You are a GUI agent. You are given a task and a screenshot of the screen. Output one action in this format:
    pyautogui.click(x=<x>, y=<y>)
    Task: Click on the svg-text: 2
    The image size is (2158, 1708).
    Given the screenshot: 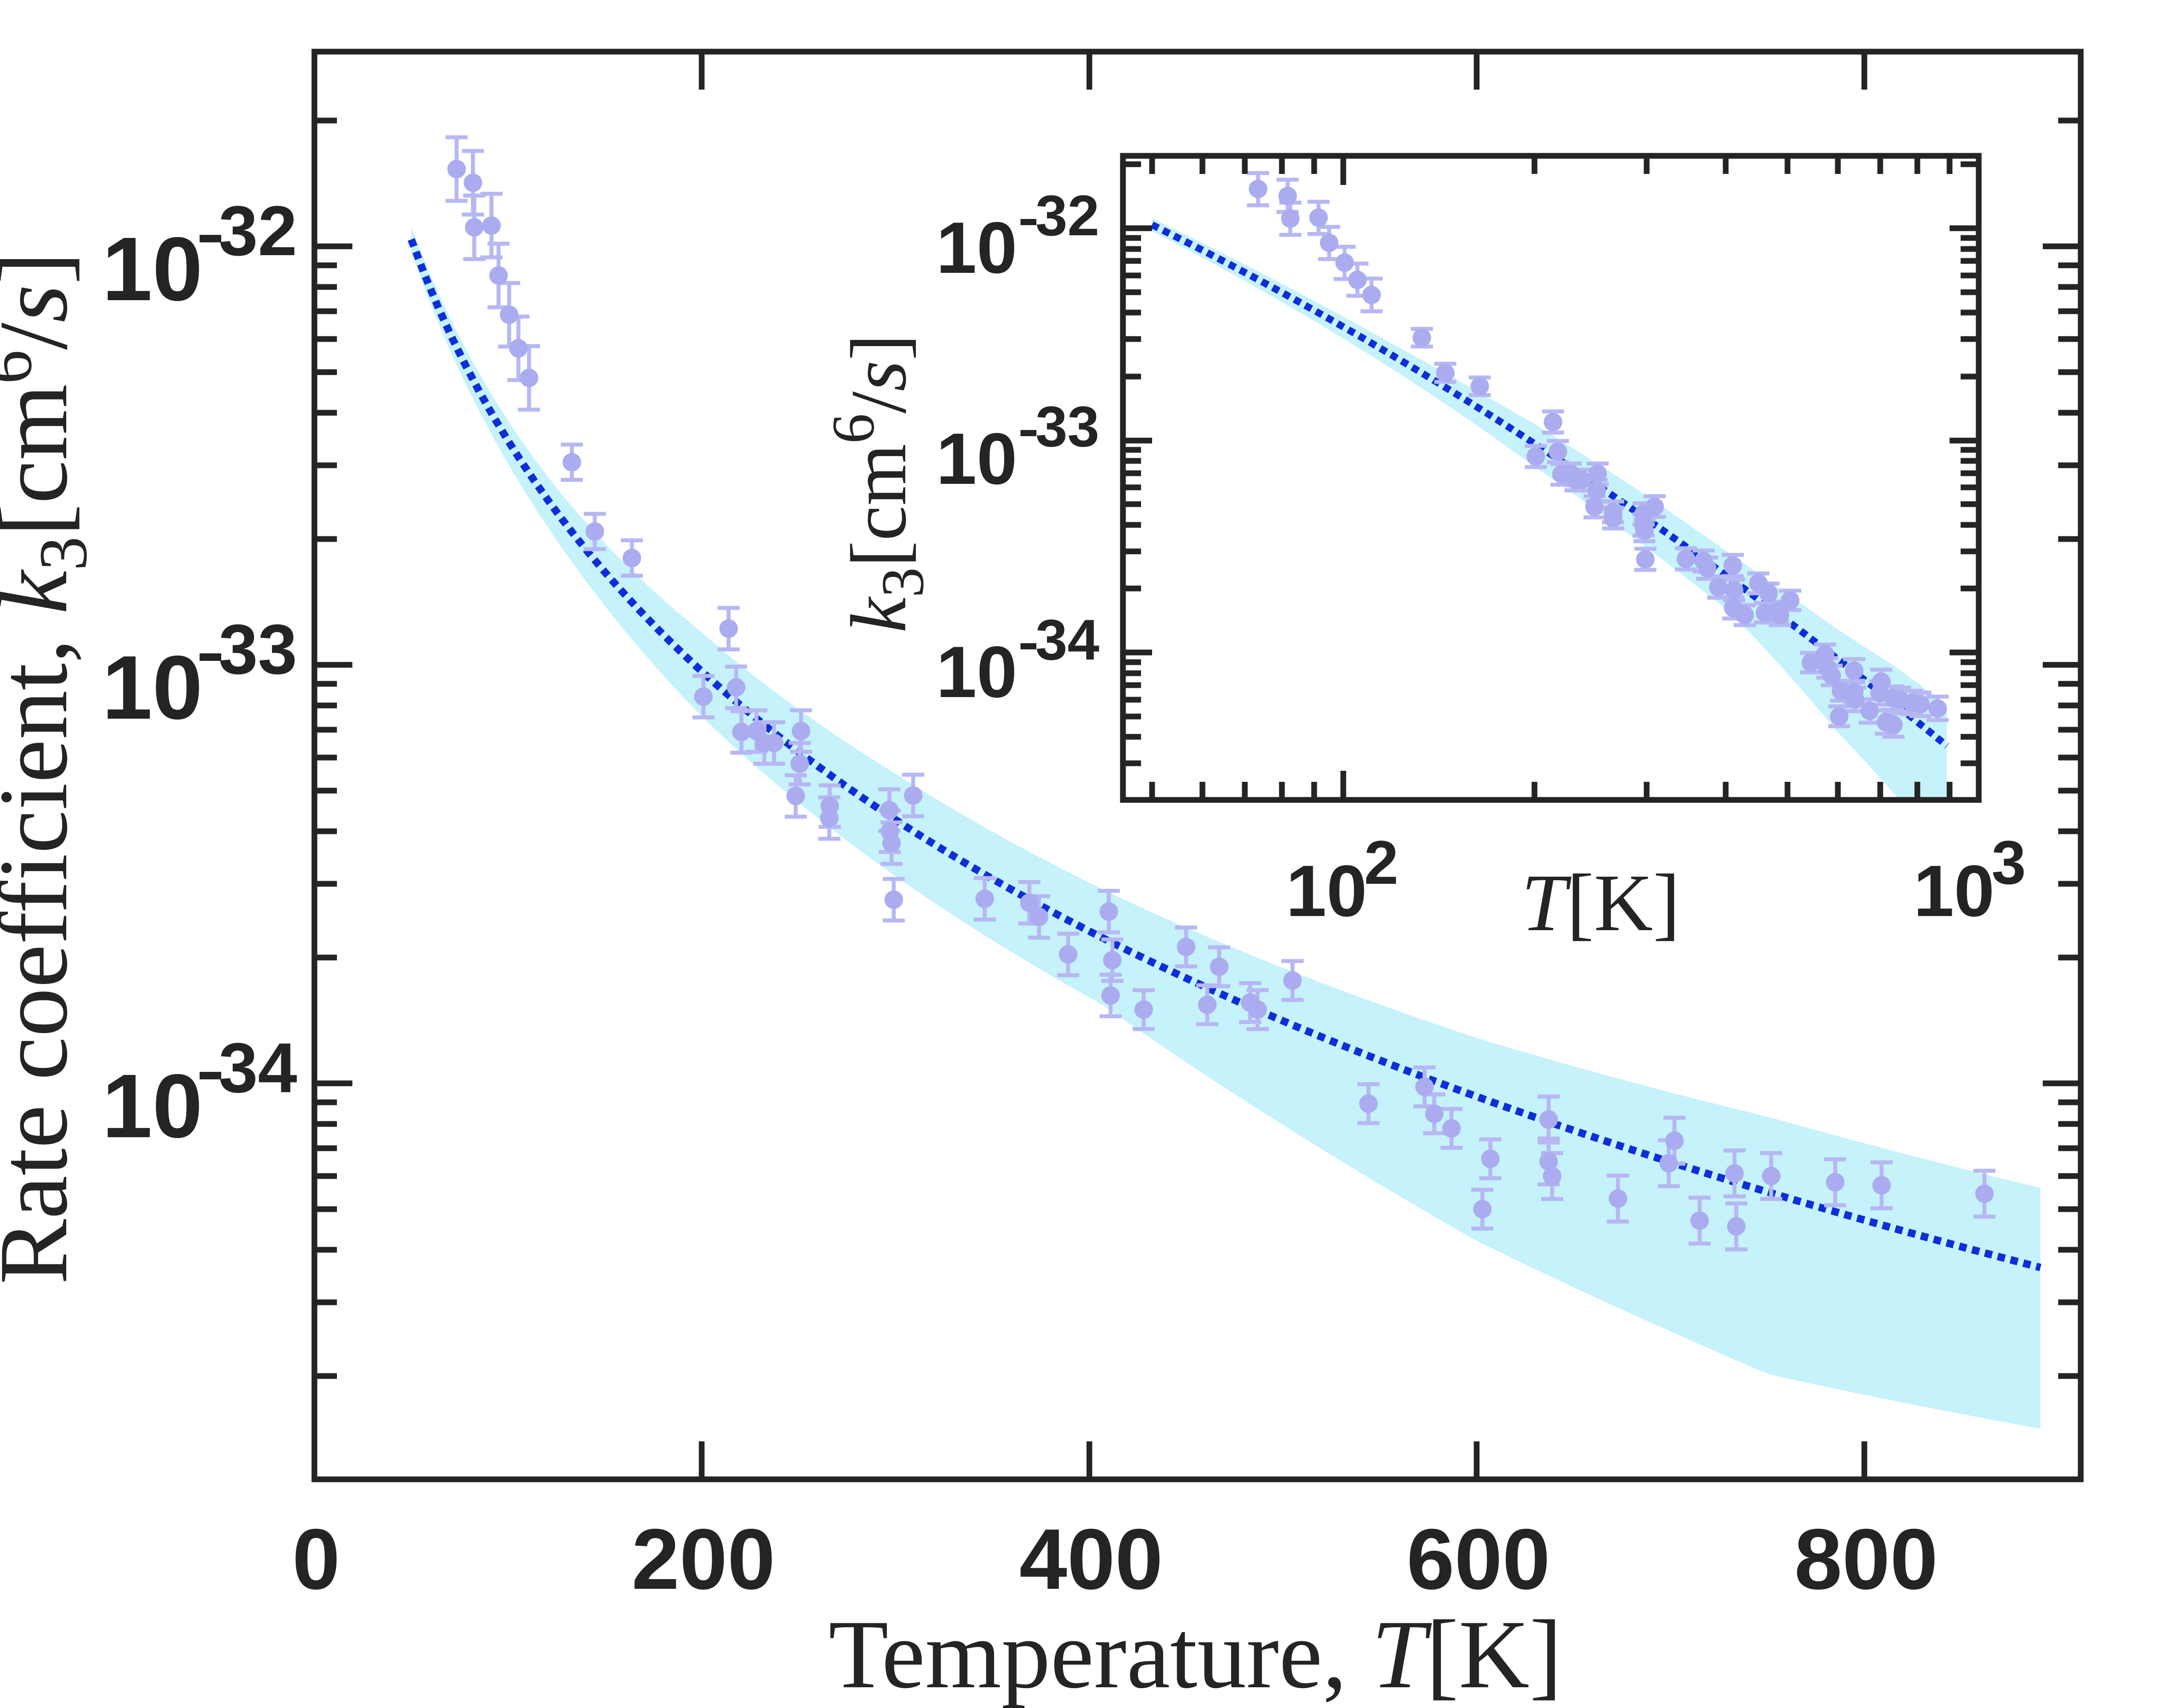 What is the action you would take?
    pyautogui.click(x=1381, y=862)
    